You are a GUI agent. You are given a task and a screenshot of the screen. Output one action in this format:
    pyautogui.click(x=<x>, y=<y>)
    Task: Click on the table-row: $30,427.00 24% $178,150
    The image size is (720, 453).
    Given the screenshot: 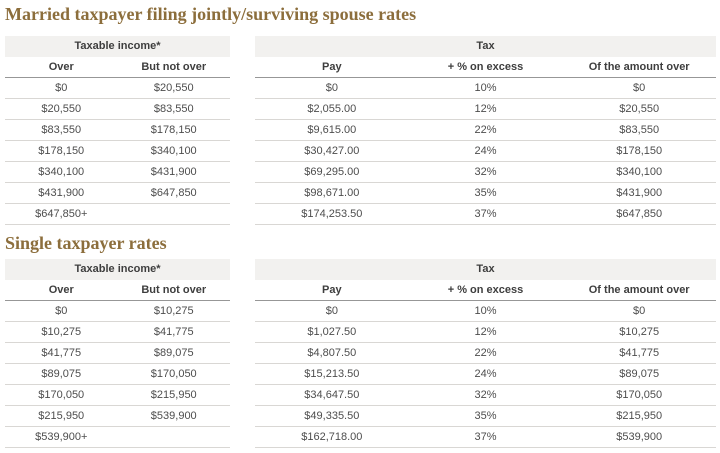 What is the action you would take?
    pyautogui.click(x=485, y=151)
    